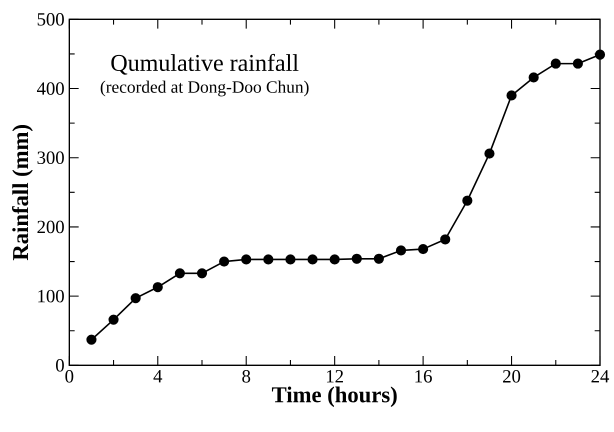  I want to click on y-tick-label: 100, so click(51, 296).